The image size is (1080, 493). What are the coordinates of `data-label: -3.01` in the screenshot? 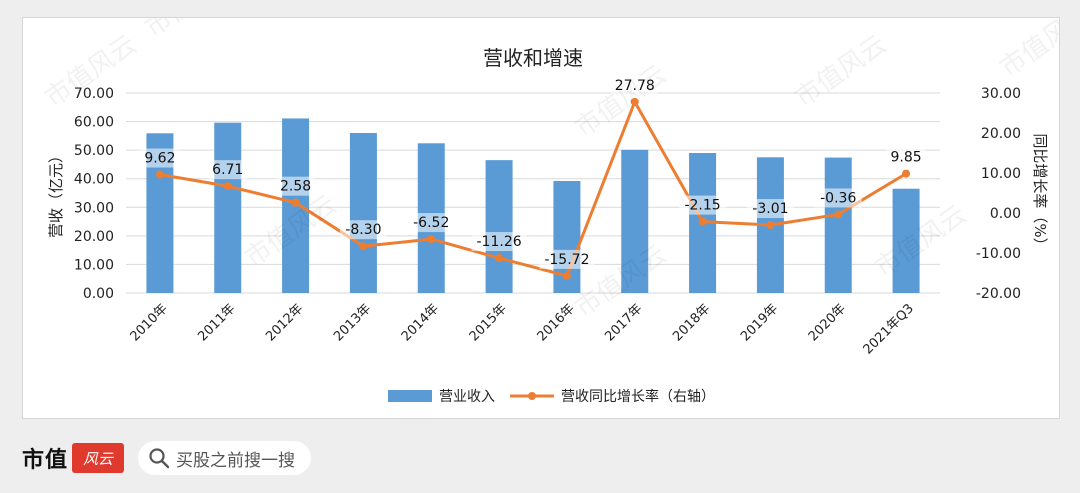 It's located at (770, 209).